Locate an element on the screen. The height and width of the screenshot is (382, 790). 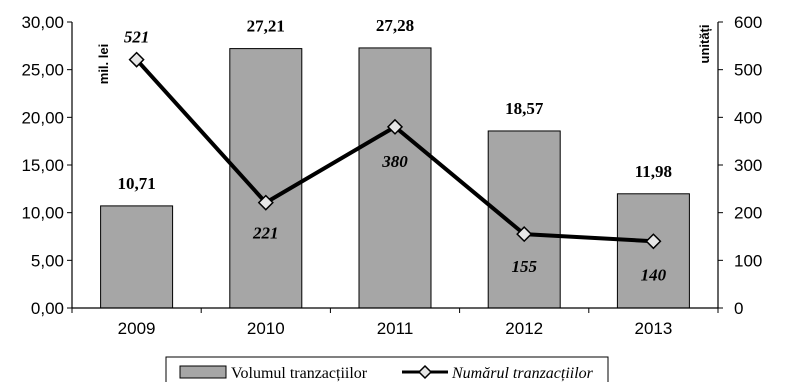
right-tick-label: 200 is located at coordinates (748, 213).